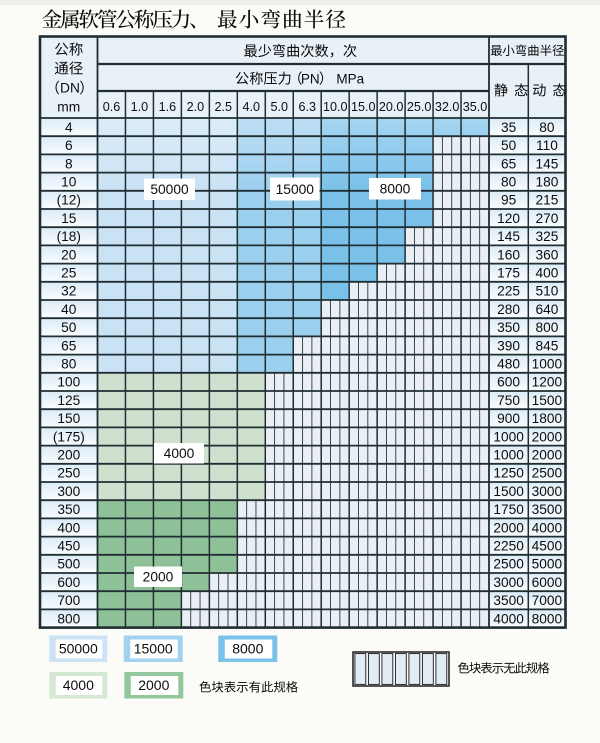 Image resolution: width=600 pixels, height=743 pixels. I want to click on svg-text: (175), so click(69, 436).